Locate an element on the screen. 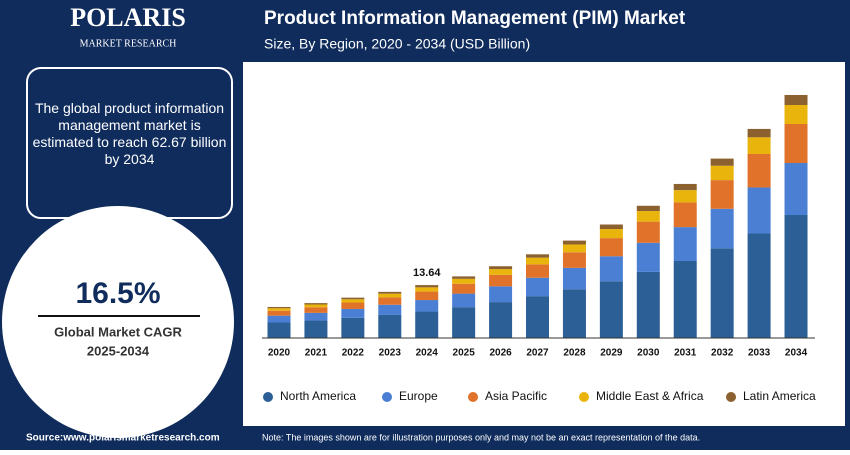 The image size is (850, 455). cagr-value: 16.5% is located at coordinates (117, 293).